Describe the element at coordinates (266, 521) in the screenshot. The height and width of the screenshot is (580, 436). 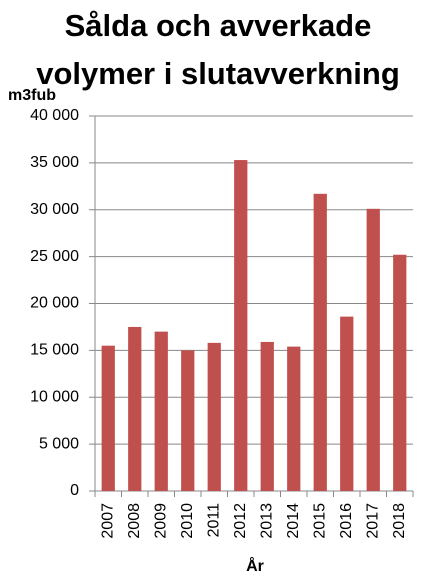
I see `x-tick-label: 2013` at that location.